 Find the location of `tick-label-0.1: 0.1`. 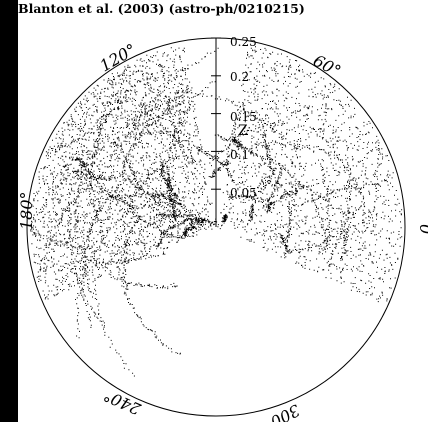

tick-label-0.1: 0.1 is located at coordinates (239, 155).